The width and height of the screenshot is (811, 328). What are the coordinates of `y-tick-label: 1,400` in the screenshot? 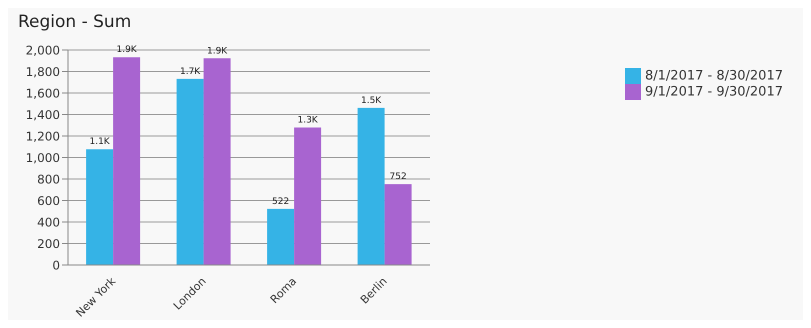 It's located at (43, 115).